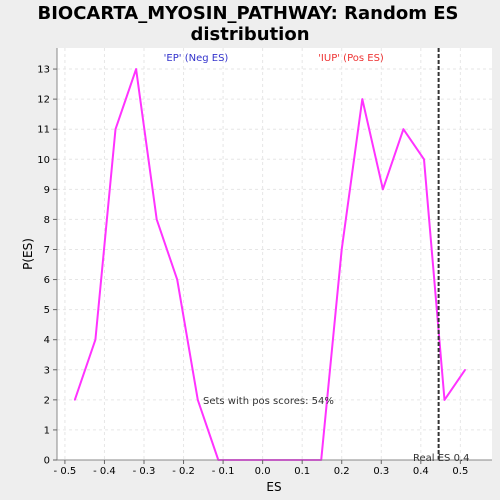 The image size is (500, 500). What do you see at coordinates (43, 100) in the screenshot?
I see `y-tick-label: 12` at bounding box center [43, 100].